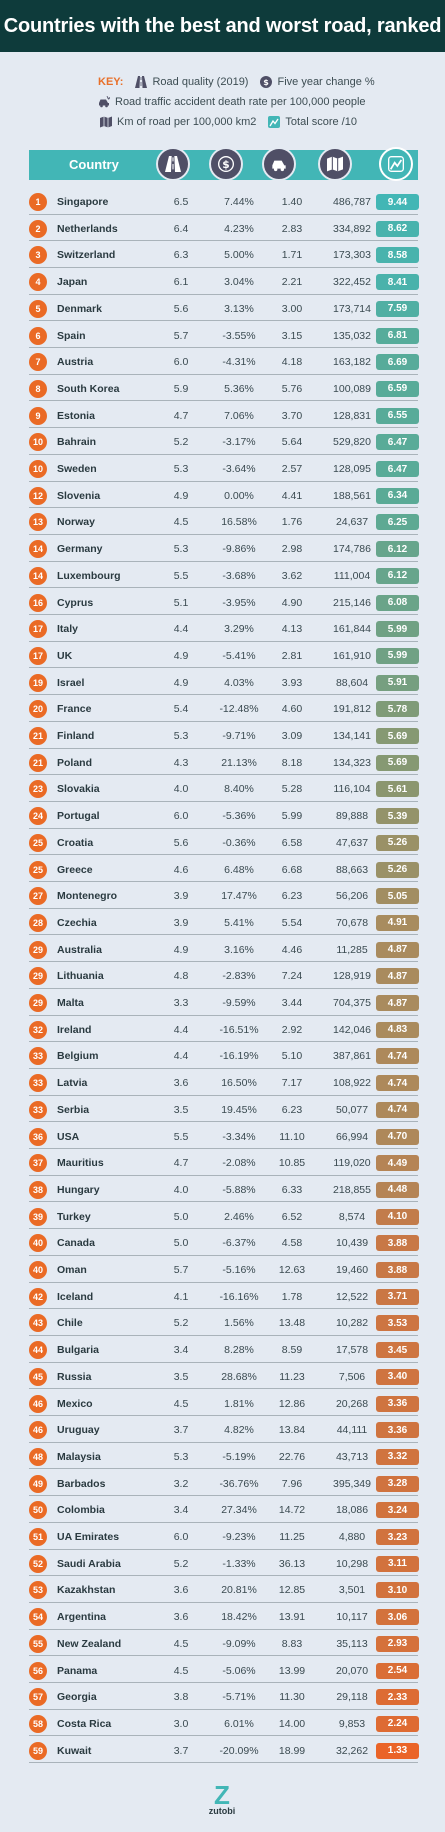 The image size is (445, 1832). Describe the element at coordinates (75, 869) in the screenshot. I see `country-name: Greece` at that location.